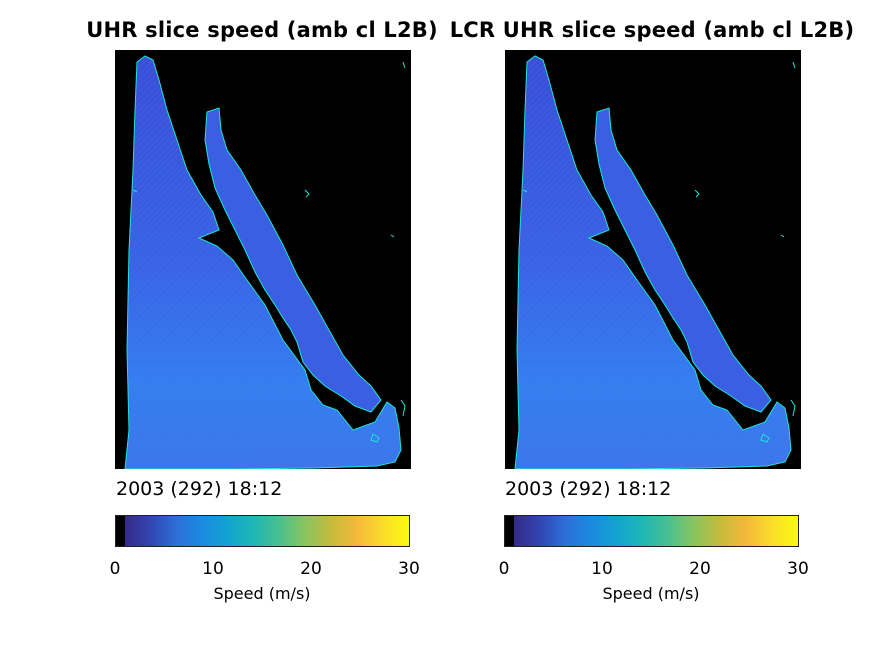 This screenshot has width=884, height=663. I want to click on right-panel-title: LCR UHR slice speed (amb cl L2B), so click(652, 30).